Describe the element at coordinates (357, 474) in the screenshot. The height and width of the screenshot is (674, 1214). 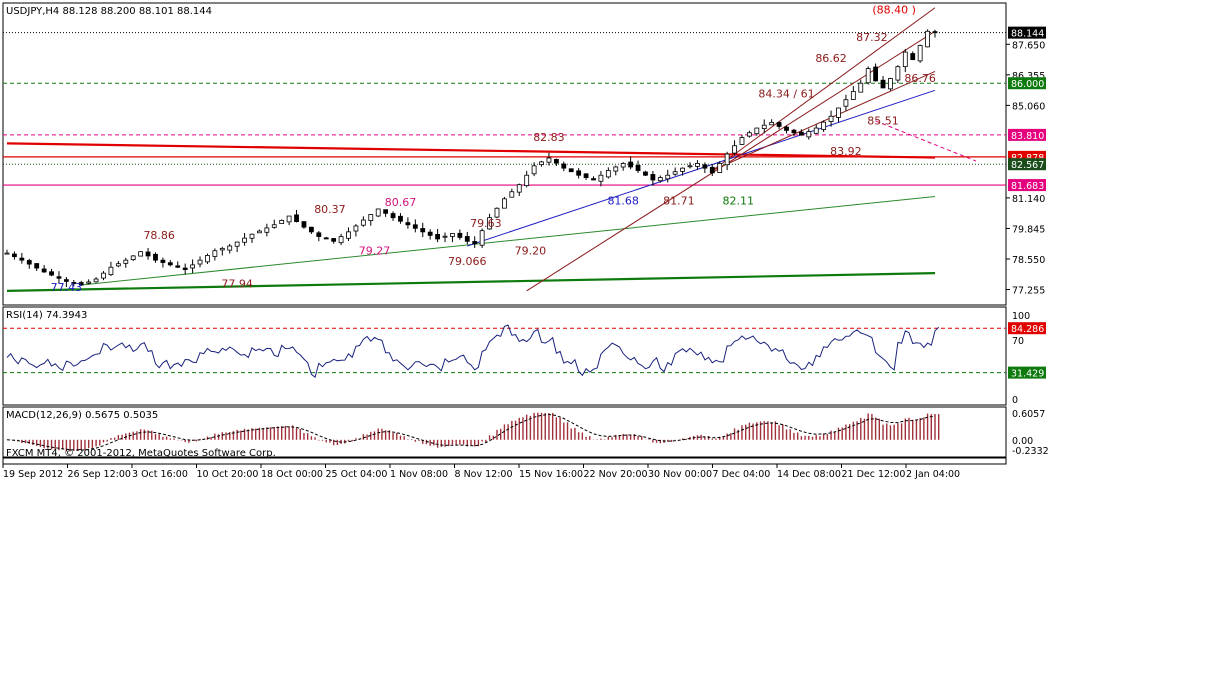
I see `time-axis-label: 25 Oct 04:00` at that location.